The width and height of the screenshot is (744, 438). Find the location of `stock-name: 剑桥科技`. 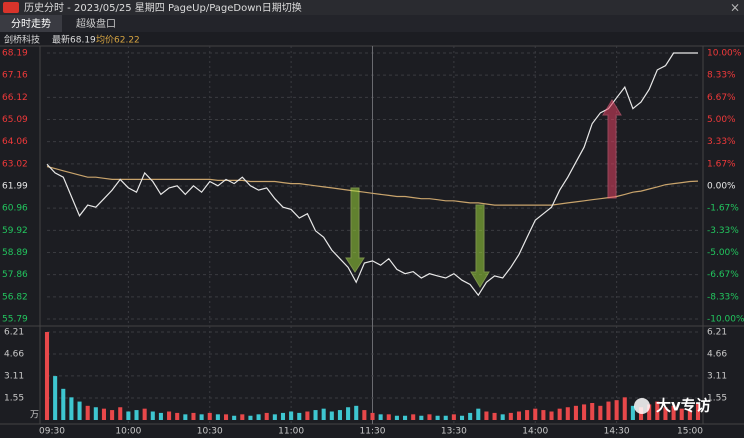

stock-name: 剑桥科技 is located at coordinates (22, 40).